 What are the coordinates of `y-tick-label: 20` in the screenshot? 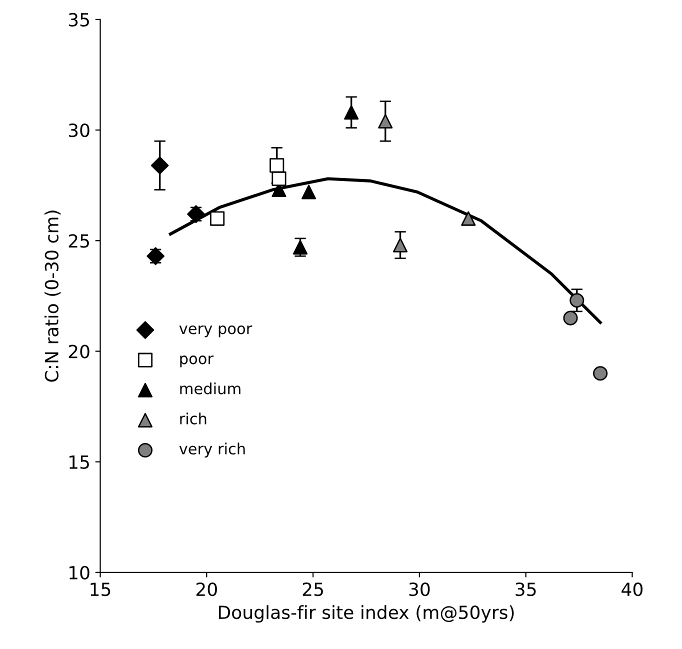 It's located at (79, 351).